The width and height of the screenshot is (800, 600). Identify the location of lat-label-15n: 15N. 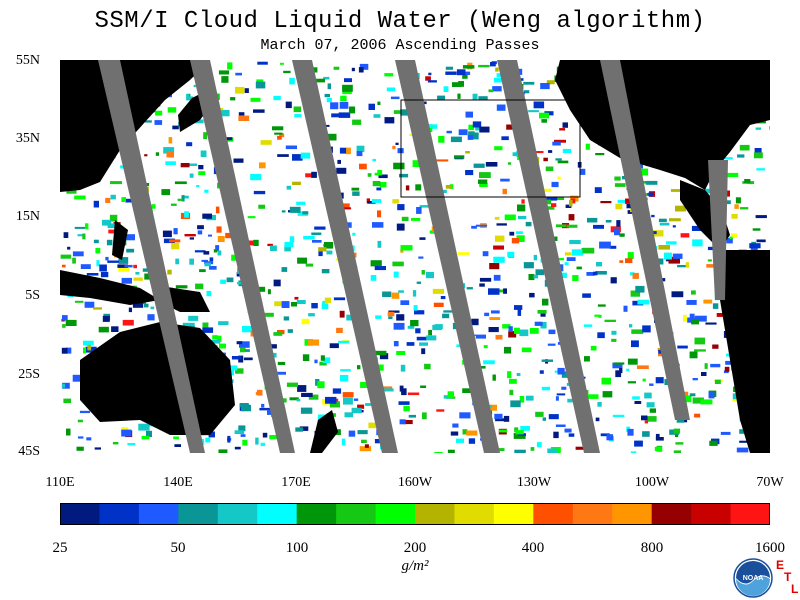
(27, 216).